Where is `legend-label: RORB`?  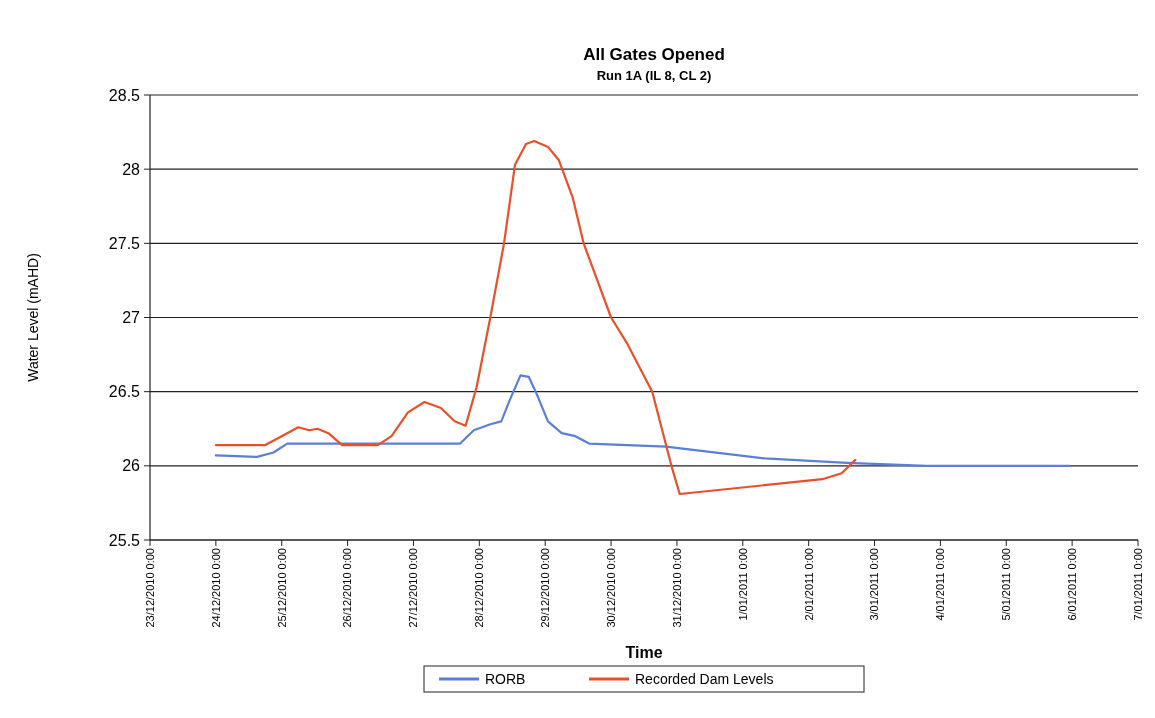 legend-label: RORB is located at coordinates (505, 679).